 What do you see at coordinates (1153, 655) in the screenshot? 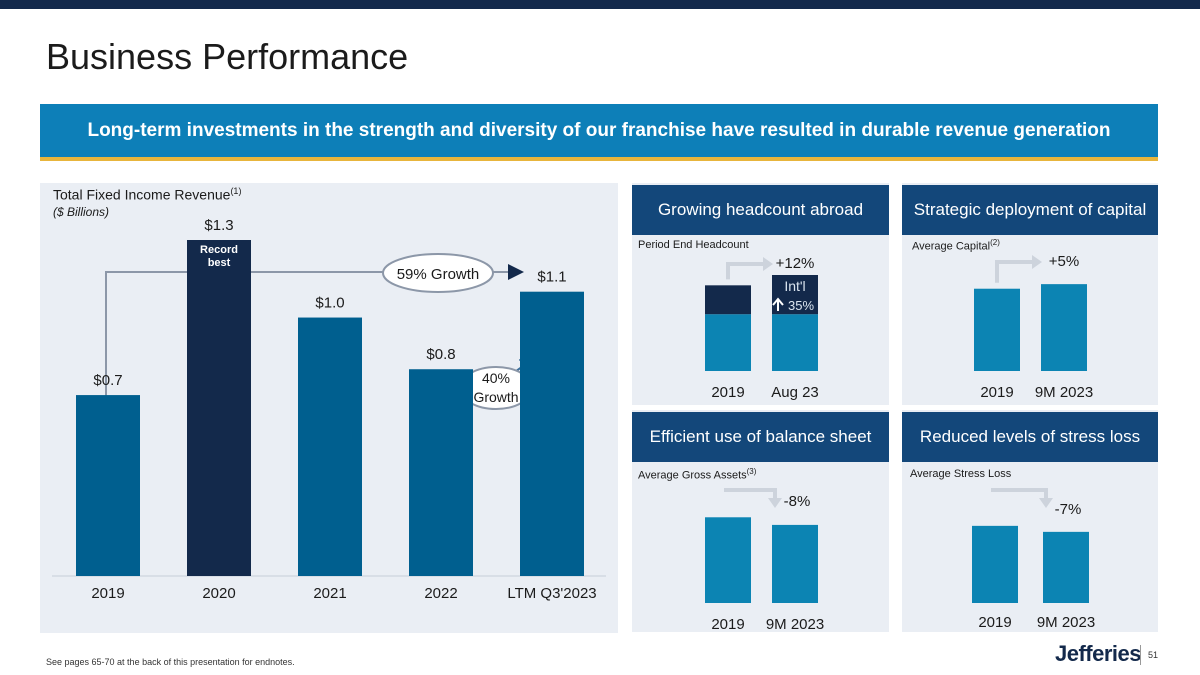
I see `page-number: 51` at bounding box center [1153, 655].